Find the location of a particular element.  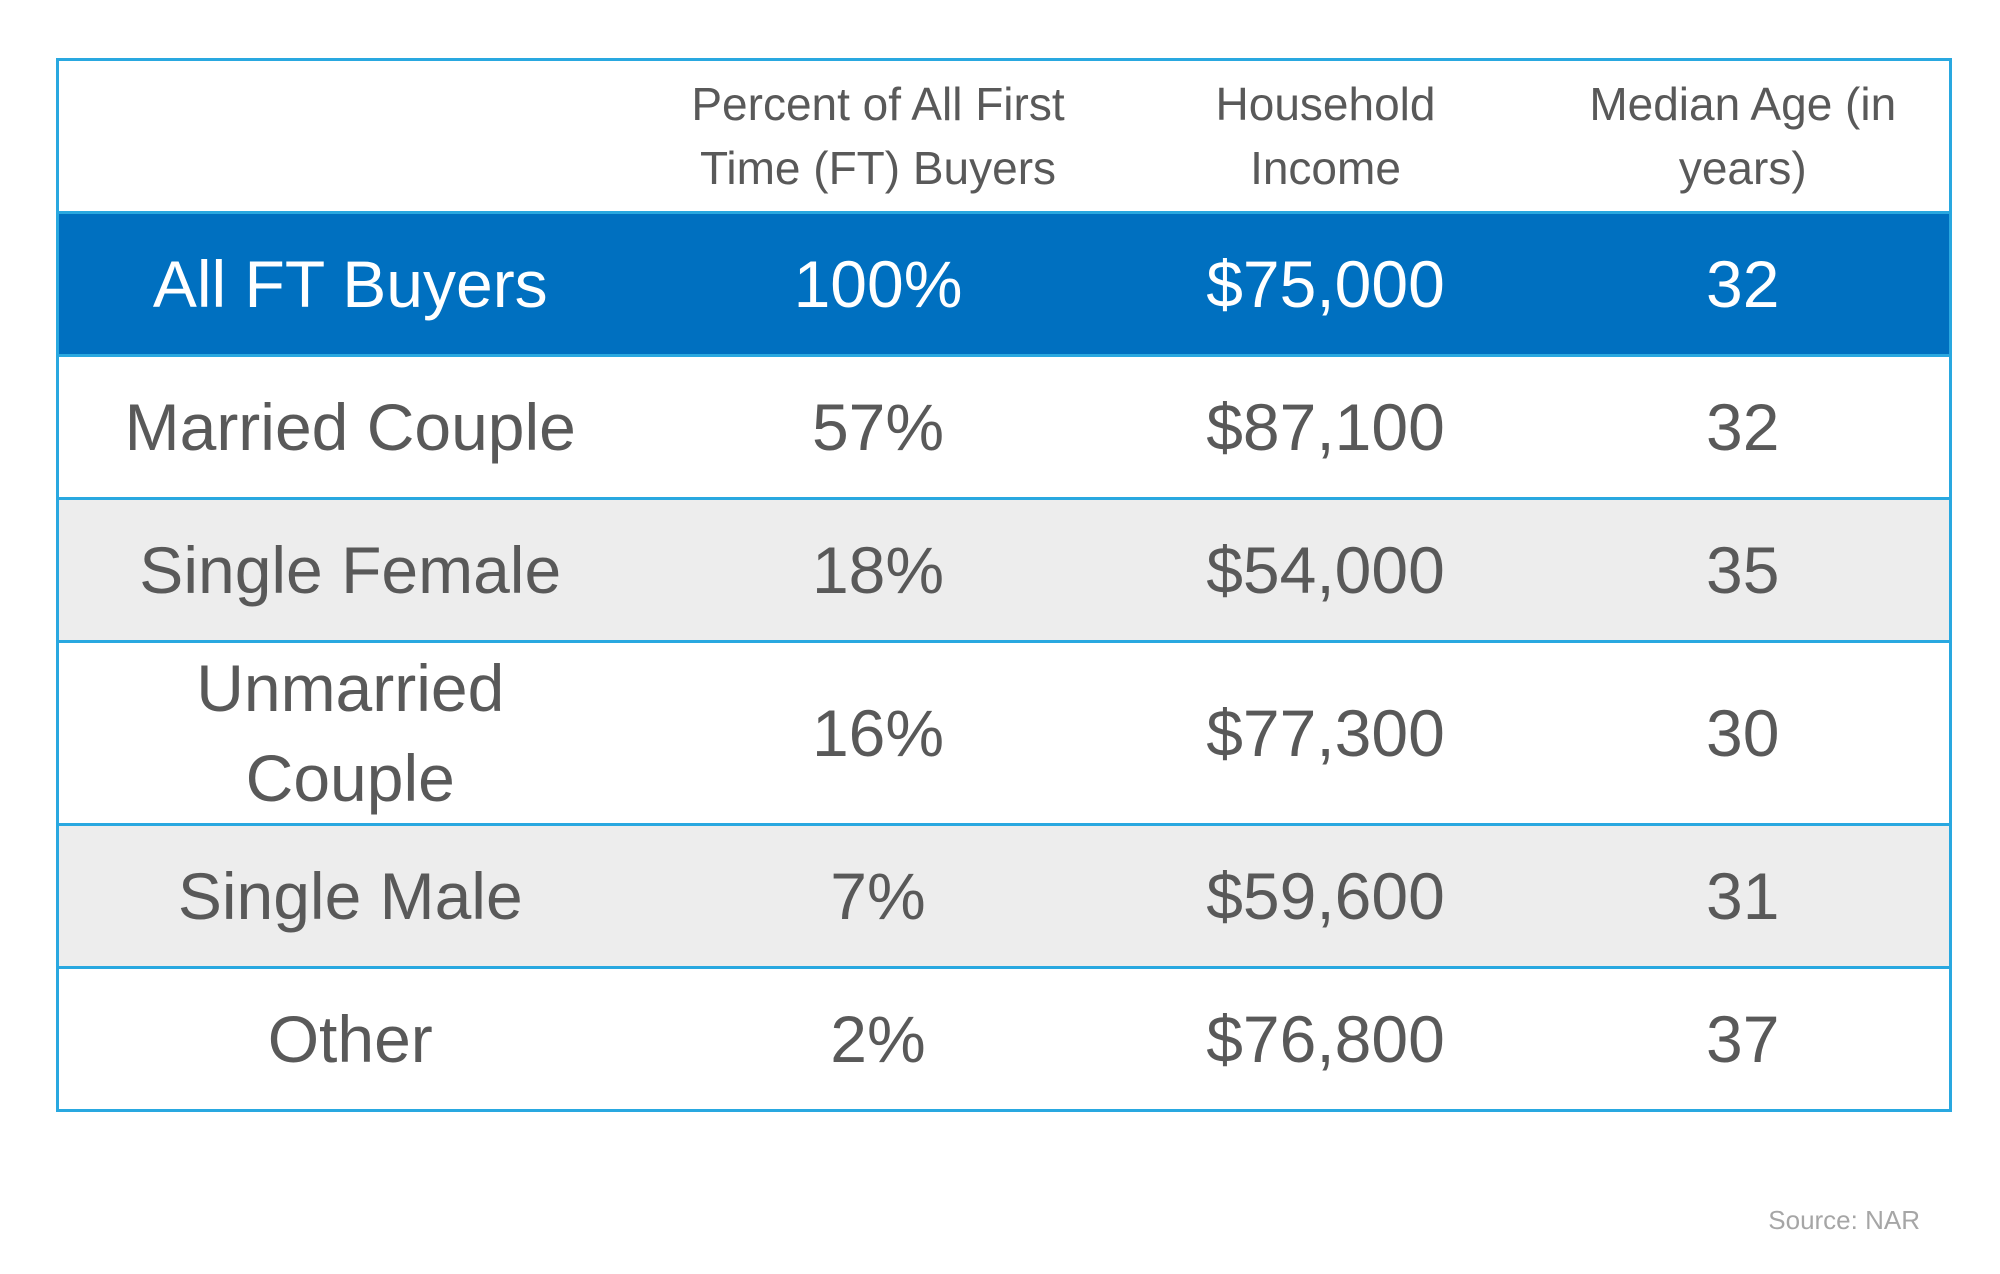

value-cell: $54,000 is located at coordinates (1325, 569).